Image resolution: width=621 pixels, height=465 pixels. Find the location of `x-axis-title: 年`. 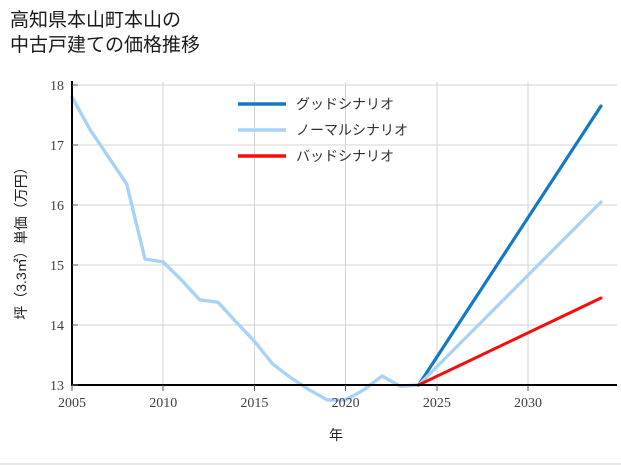

x-axis-title: 年 is located at coordinates (336, 435).